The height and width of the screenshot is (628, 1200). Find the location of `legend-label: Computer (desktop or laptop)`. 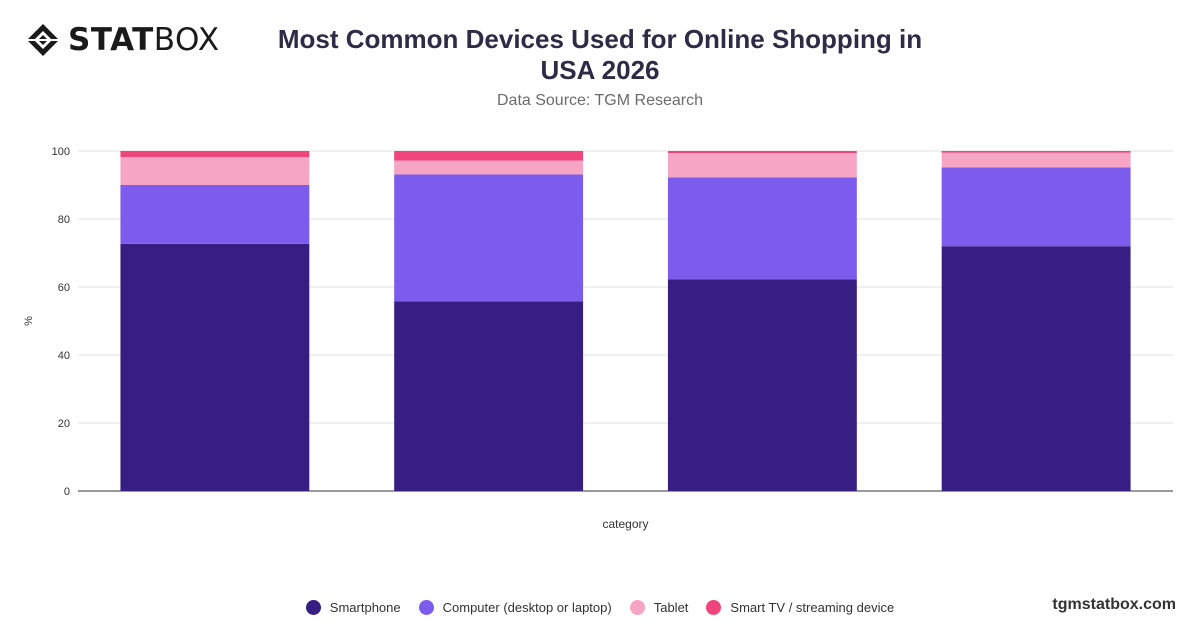

legend-label: Computer (desktop or laptop) is located at coordinates (527, 607).